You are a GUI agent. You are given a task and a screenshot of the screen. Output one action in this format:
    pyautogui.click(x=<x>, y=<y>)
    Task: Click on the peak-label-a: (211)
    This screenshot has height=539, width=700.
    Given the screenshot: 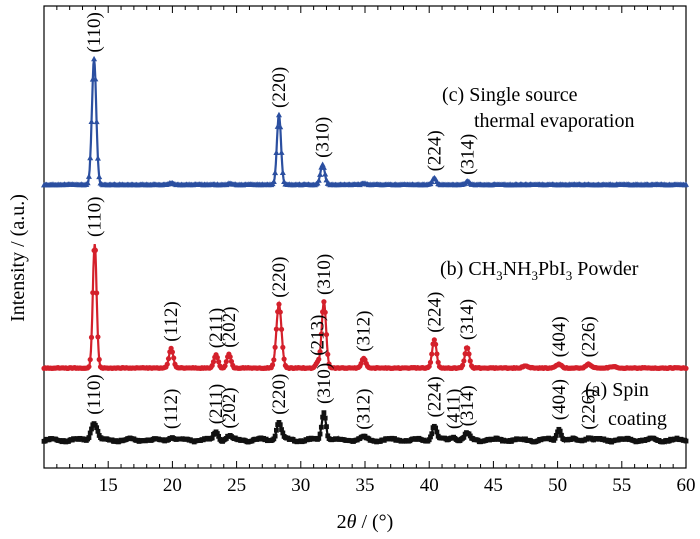 What is the action you would take?
    pyautogui.click(x=216, y=404)
    